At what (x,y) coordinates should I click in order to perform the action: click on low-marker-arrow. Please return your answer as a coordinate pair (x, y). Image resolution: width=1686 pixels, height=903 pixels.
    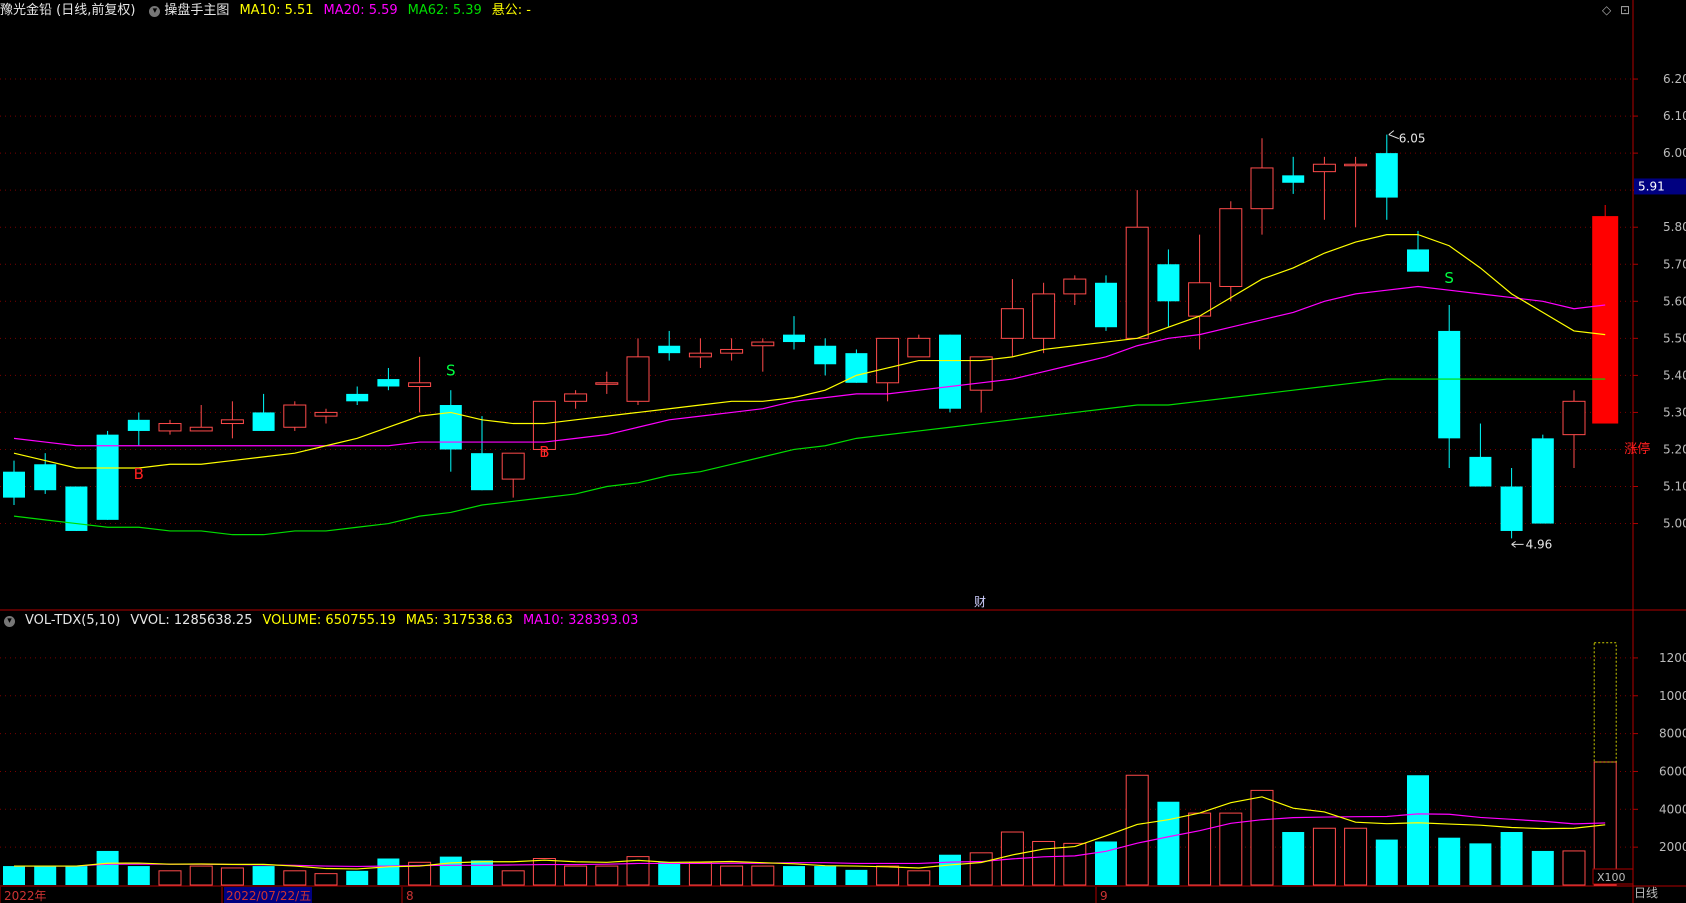
    Looking at the image, I should click on (1517, 544).